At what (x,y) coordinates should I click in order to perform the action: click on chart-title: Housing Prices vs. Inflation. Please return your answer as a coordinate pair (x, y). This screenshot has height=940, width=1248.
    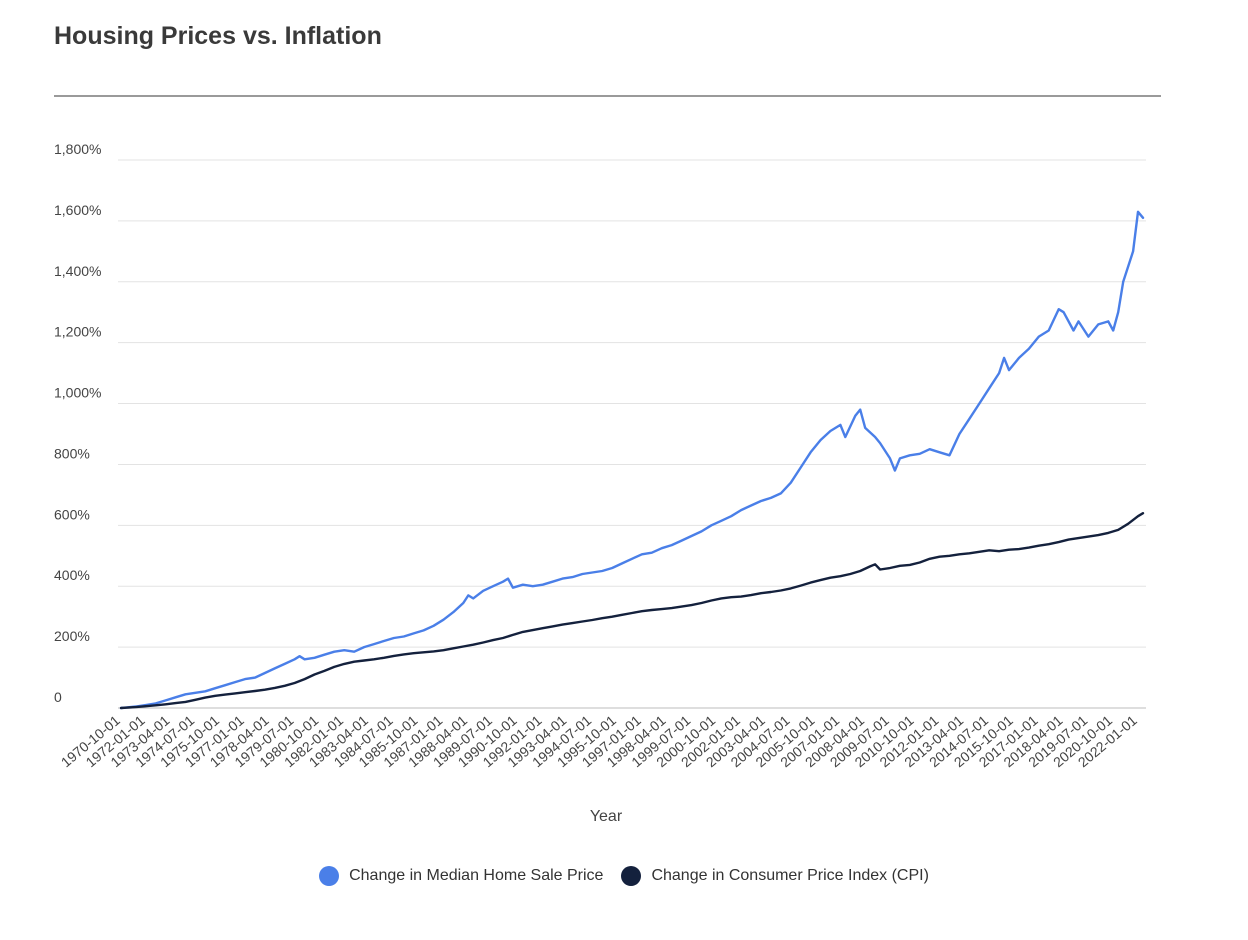
    Looking at the image, I should click on (218, 36).